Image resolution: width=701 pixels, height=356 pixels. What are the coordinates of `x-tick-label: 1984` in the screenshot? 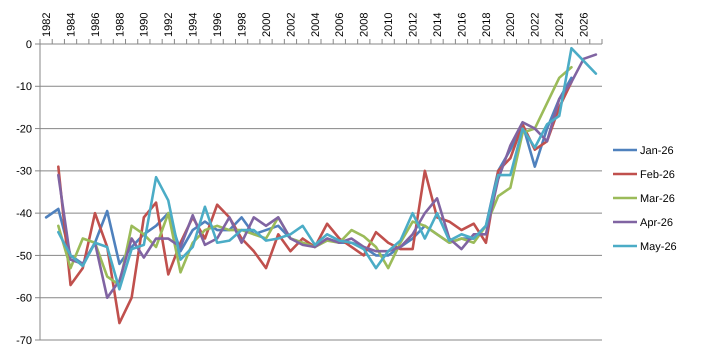 It's located at (71, 24).